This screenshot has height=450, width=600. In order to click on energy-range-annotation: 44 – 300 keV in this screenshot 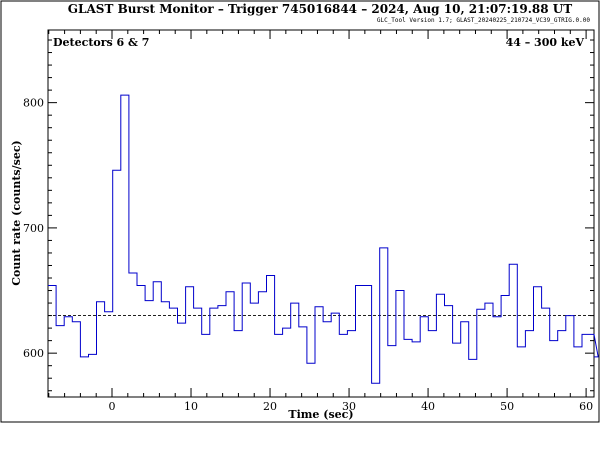, I will do `click(545, 42)`.